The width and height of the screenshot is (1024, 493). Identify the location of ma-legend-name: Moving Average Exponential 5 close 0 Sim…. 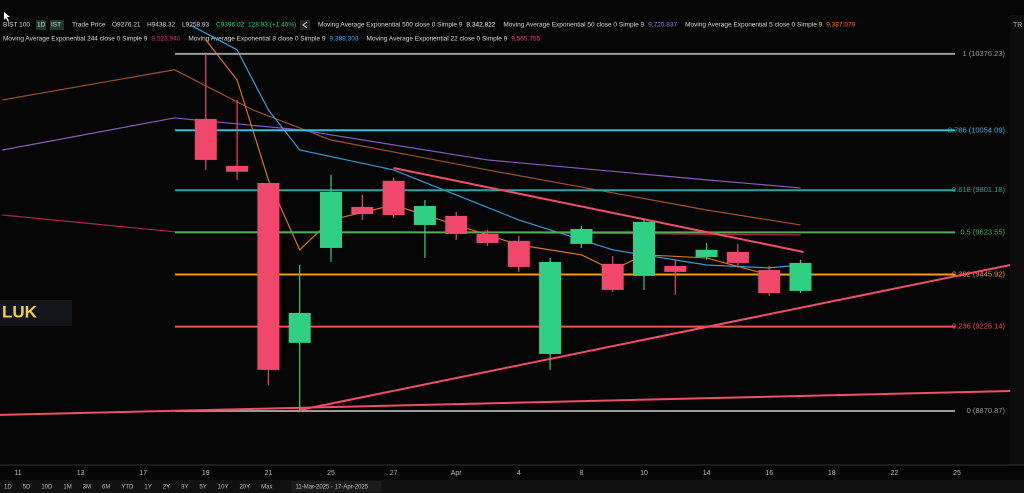
(754, 25).